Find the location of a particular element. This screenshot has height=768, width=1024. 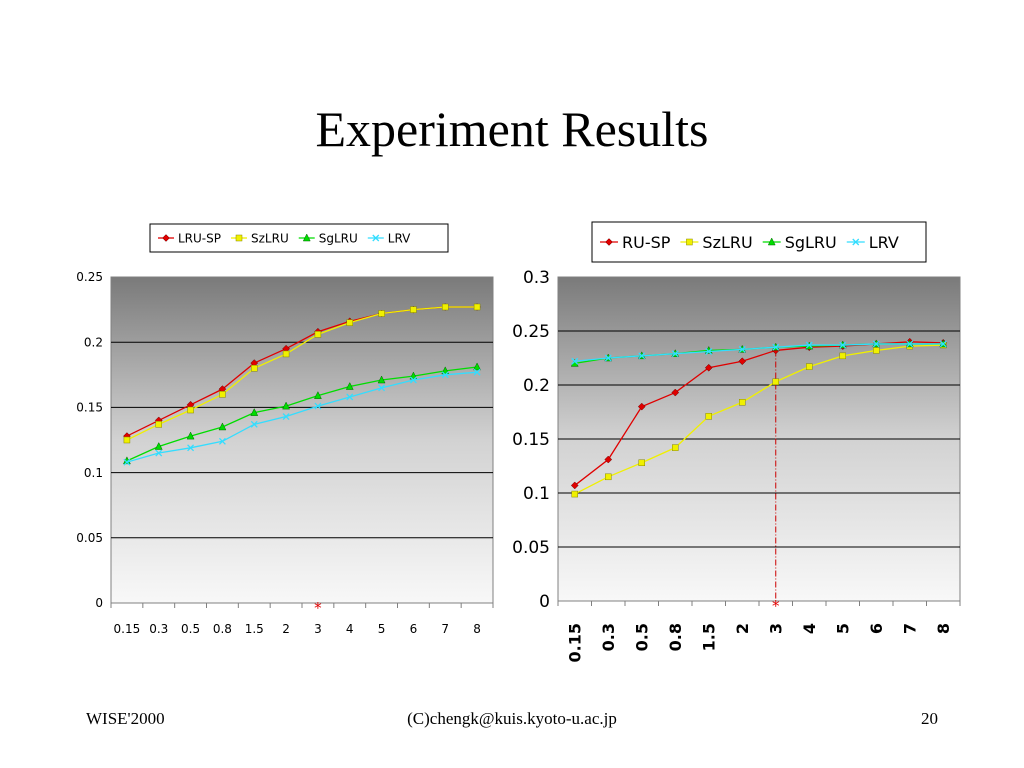

y-axis: 0 0.05 0.1 0.15 0.2 0.25 0.3 is located at coordinates (531, 440).